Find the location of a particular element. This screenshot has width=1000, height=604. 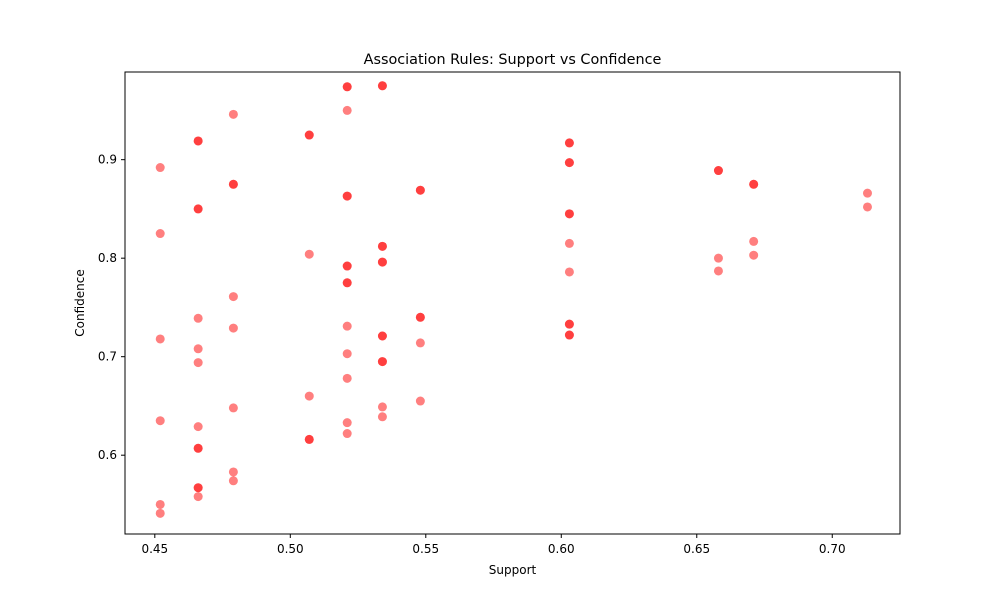

x-tick-label: 0.50 is located at coordinates (290, 549).